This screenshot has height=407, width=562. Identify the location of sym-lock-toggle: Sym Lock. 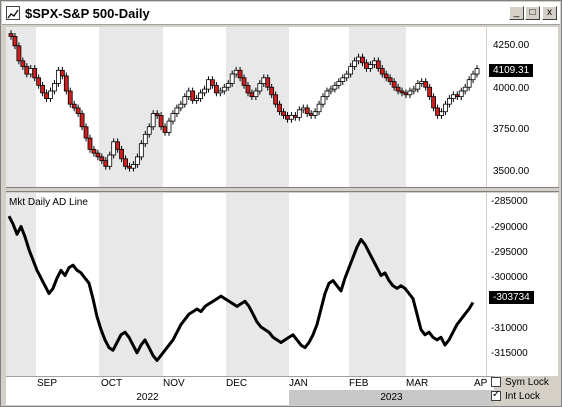
(520, 382).